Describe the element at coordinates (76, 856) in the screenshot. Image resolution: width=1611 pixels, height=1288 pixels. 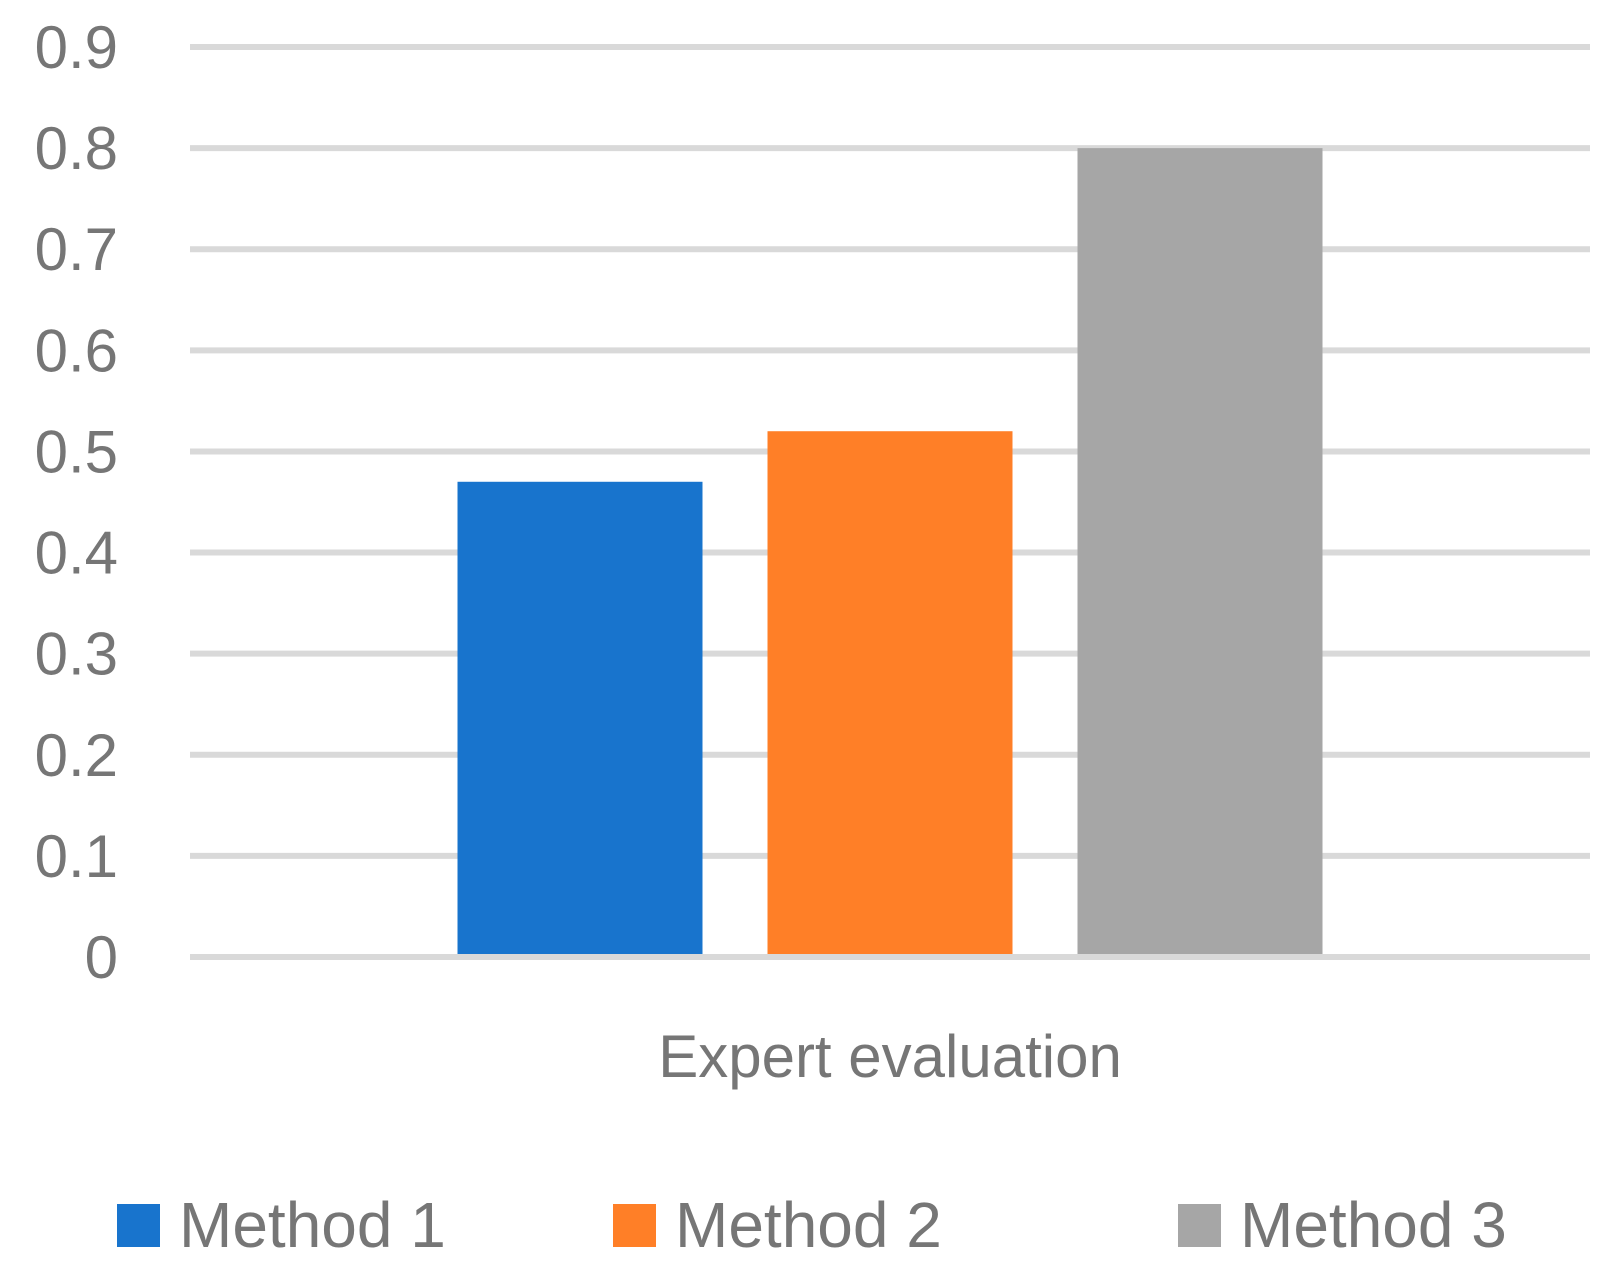
I see `y-tick-label: 0.1` at that location.